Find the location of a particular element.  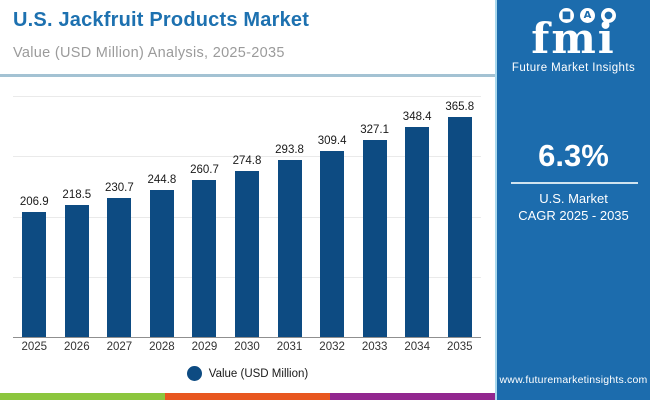

bar-value-label: 230.7 is located at coordinates (119, 188).